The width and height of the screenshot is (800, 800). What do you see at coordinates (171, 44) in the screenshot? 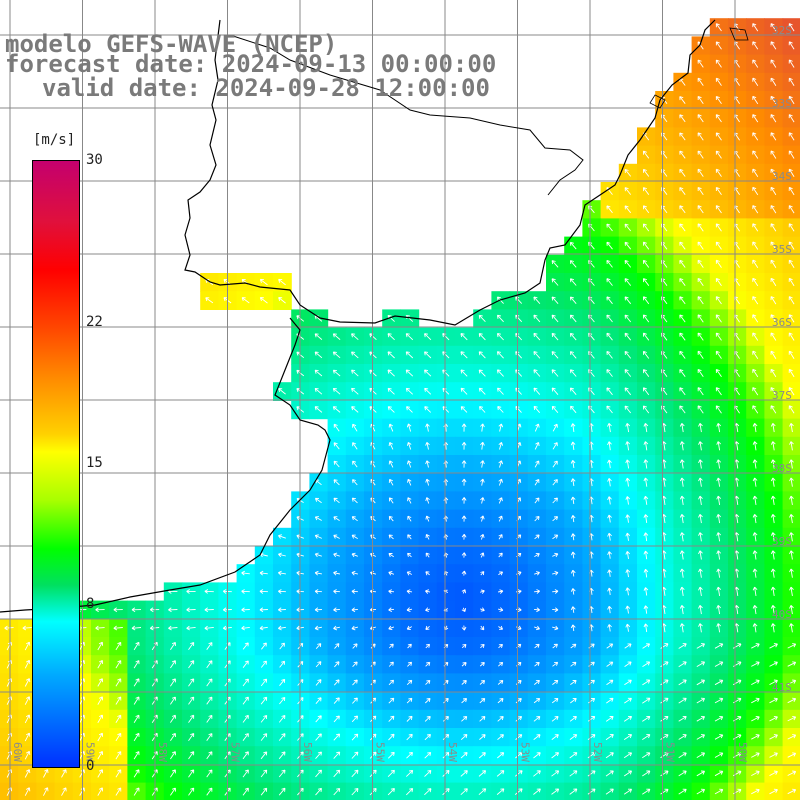
I see `title-model: modelo GEFS-WAVE (NCEP)` at bounding box center [171, 44].